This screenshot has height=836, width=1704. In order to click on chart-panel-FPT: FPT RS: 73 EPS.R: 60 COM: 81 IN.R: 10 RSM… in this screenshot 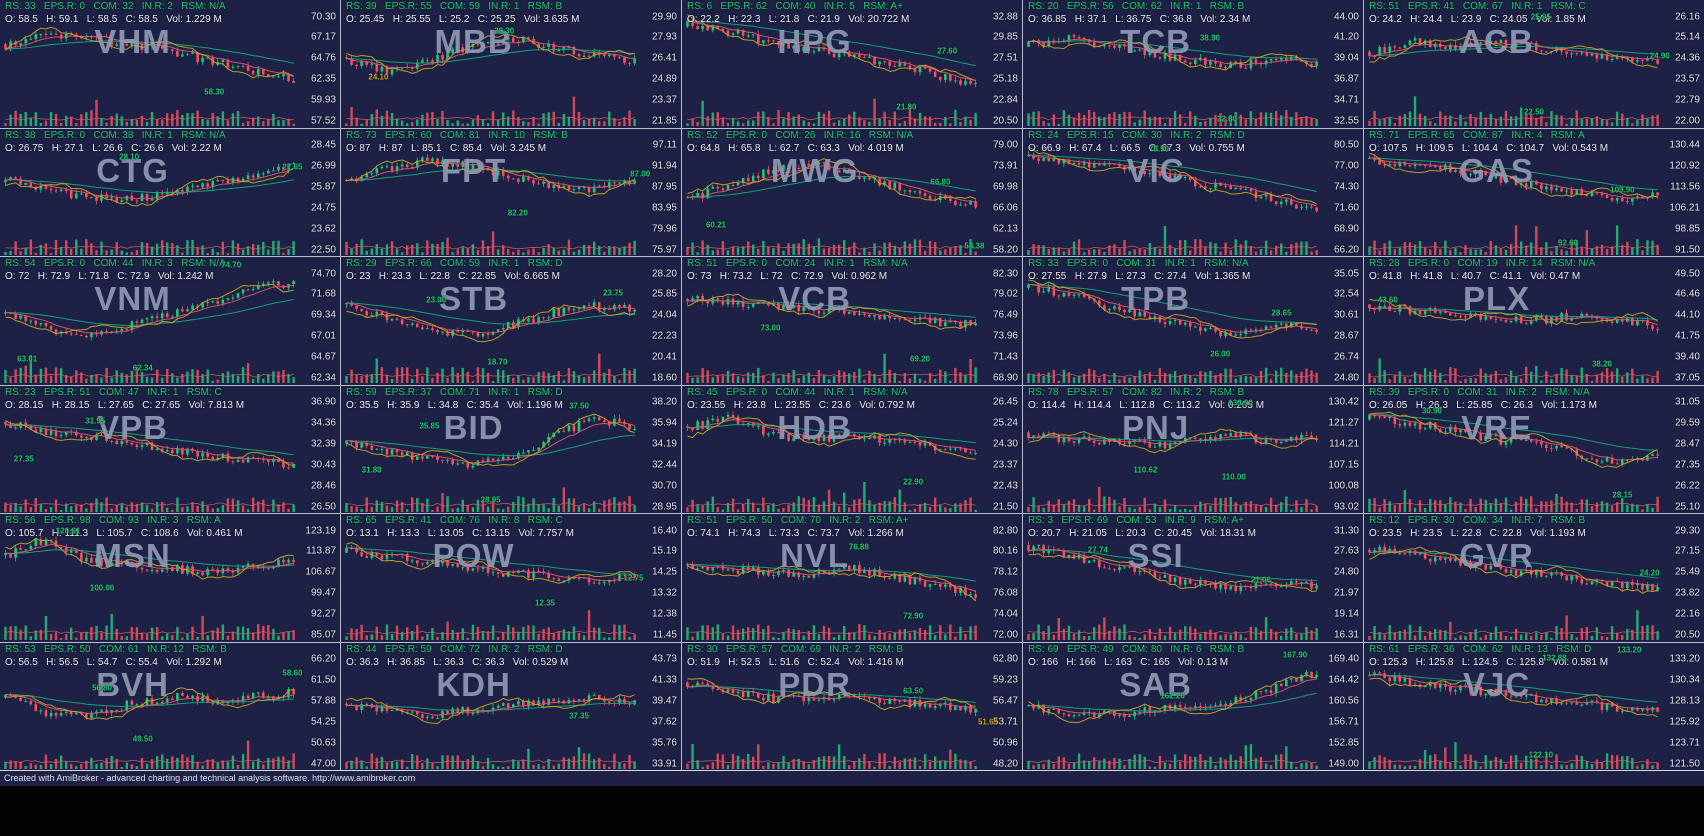, I will do `click(511, 192)`.